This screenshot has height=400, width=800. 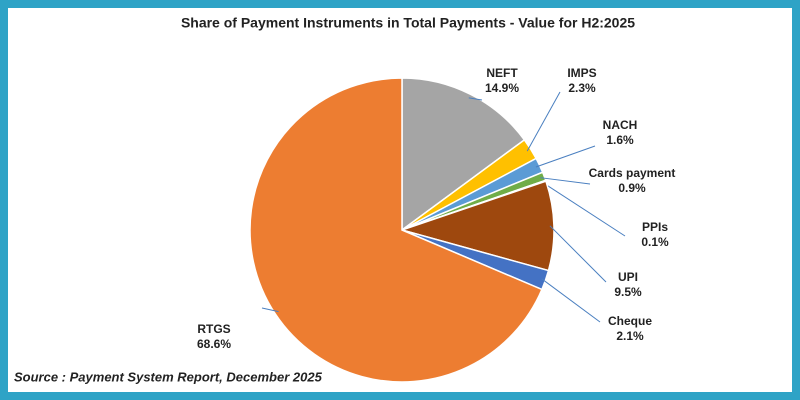 I want to click on slice-value-label: 0.9%, so click(x=632, y=188).